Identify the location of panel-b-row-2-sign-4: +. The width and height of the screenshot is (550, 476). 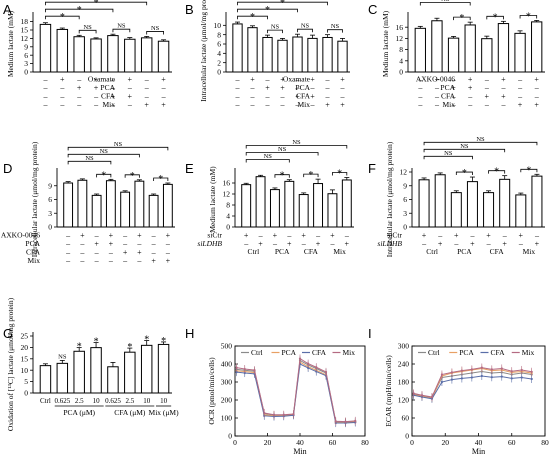
(297, 96).